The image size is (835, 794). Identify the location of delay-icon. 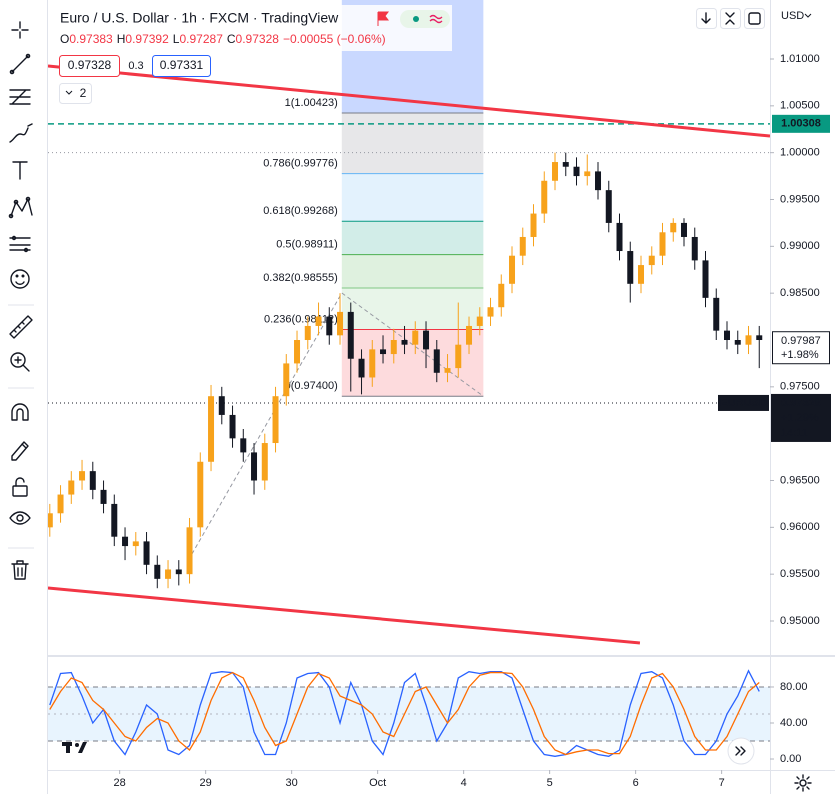
(436, 19).